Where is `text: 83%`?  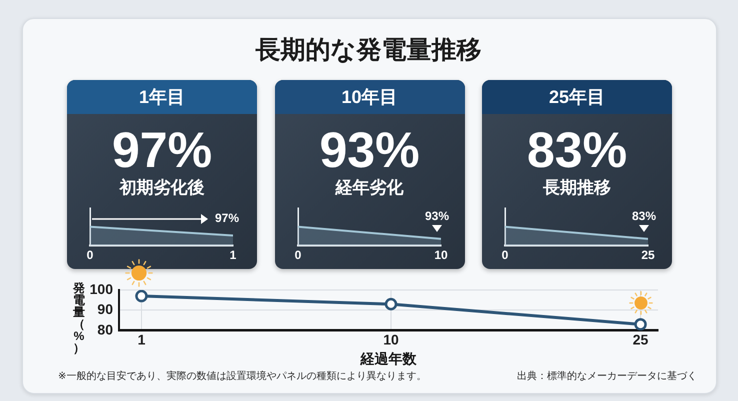
text: 83% is located at coordinates (577, 150).